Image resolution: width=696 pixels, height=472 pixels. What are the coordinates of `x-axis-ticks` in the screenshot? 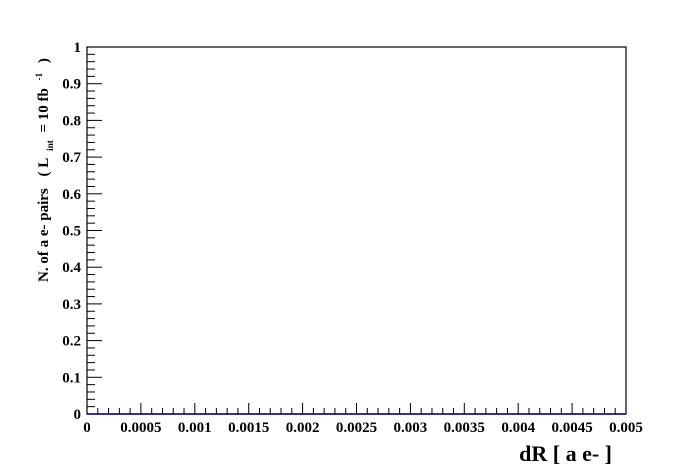 It's located at (356, 408).